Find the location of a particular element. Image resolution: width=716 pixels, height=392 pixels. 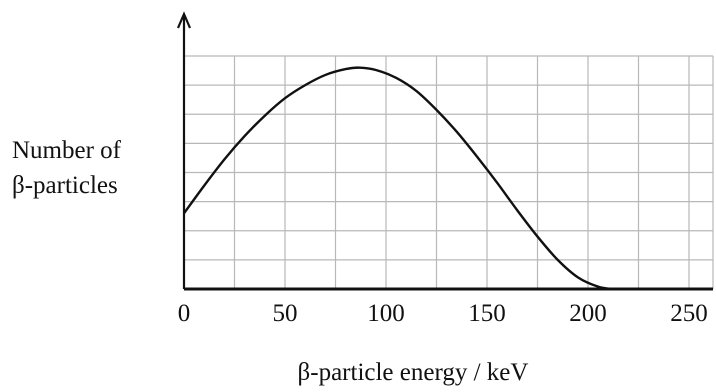

x-tick-label: 150 is located at coordinates (487, 313).